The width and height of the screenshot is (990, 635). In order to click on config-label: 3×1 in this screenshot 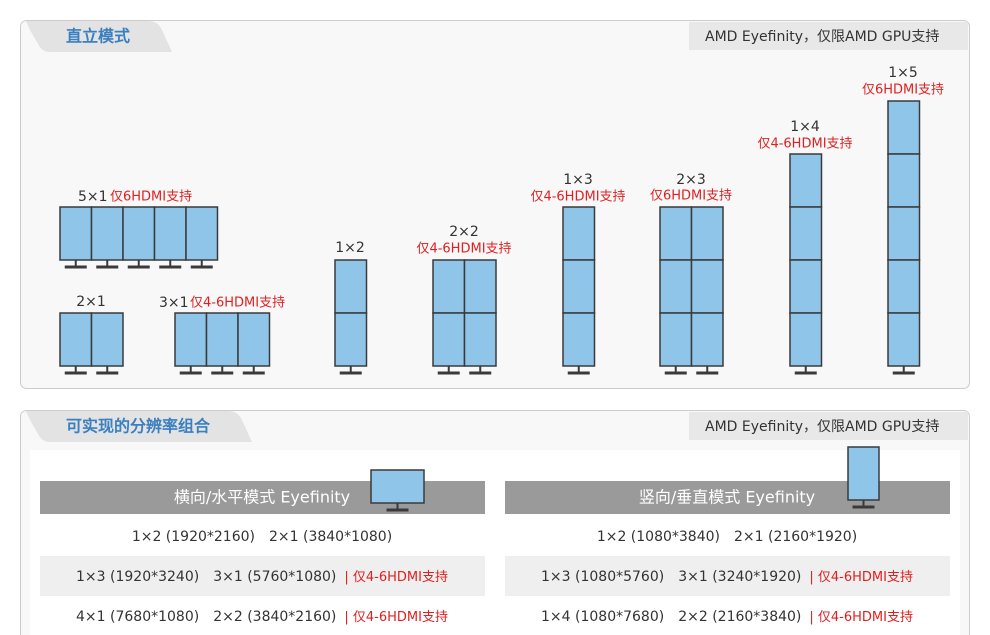, I will do `click(174, 303)`.